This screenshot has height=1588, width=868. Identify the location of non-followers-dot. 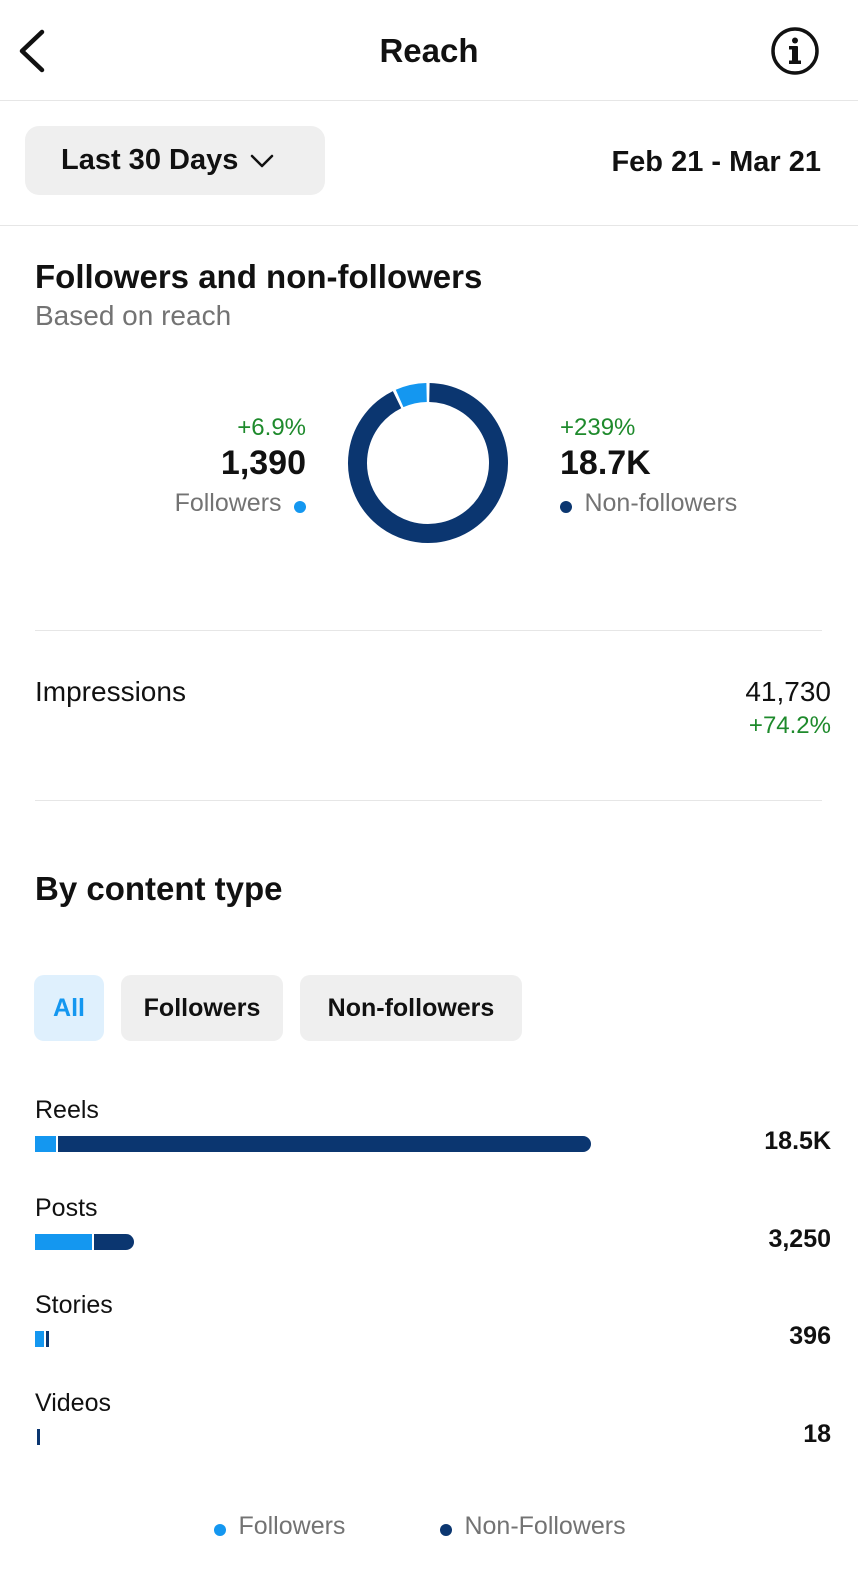
(566, 506).